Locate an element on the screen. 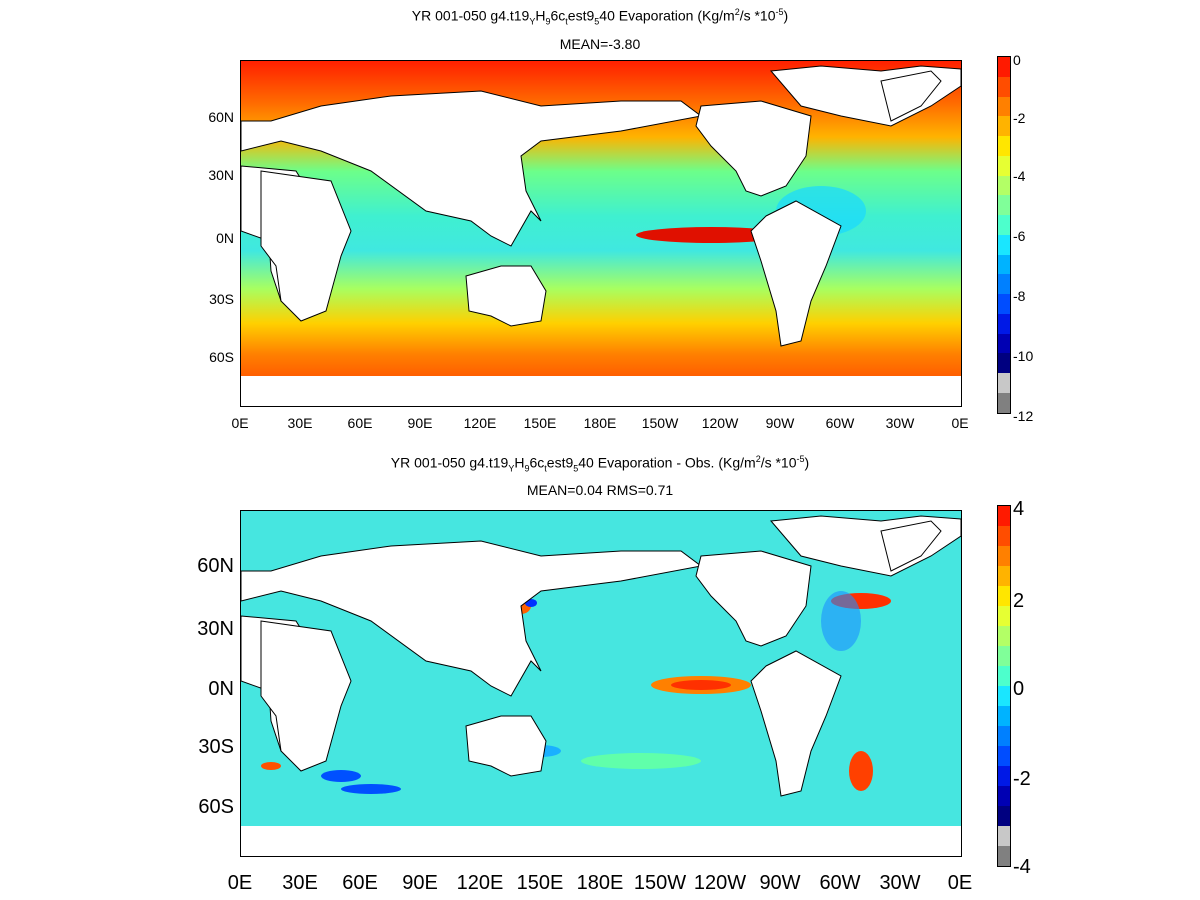 The height and width of the screenshot is (900, 1200). panel1-equatorial-minimum is located at coordinates (711, 235).